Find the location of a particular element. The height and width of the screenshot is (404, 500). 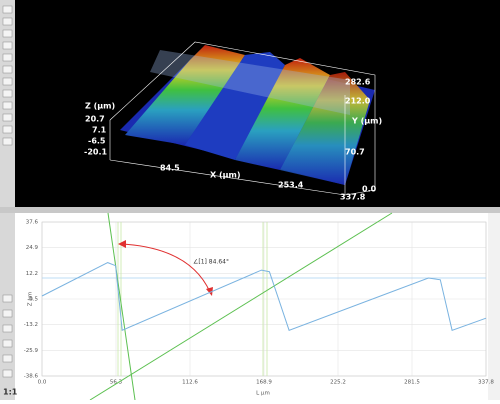

y-tick: 212.0 is located at coordinates (358, 101).